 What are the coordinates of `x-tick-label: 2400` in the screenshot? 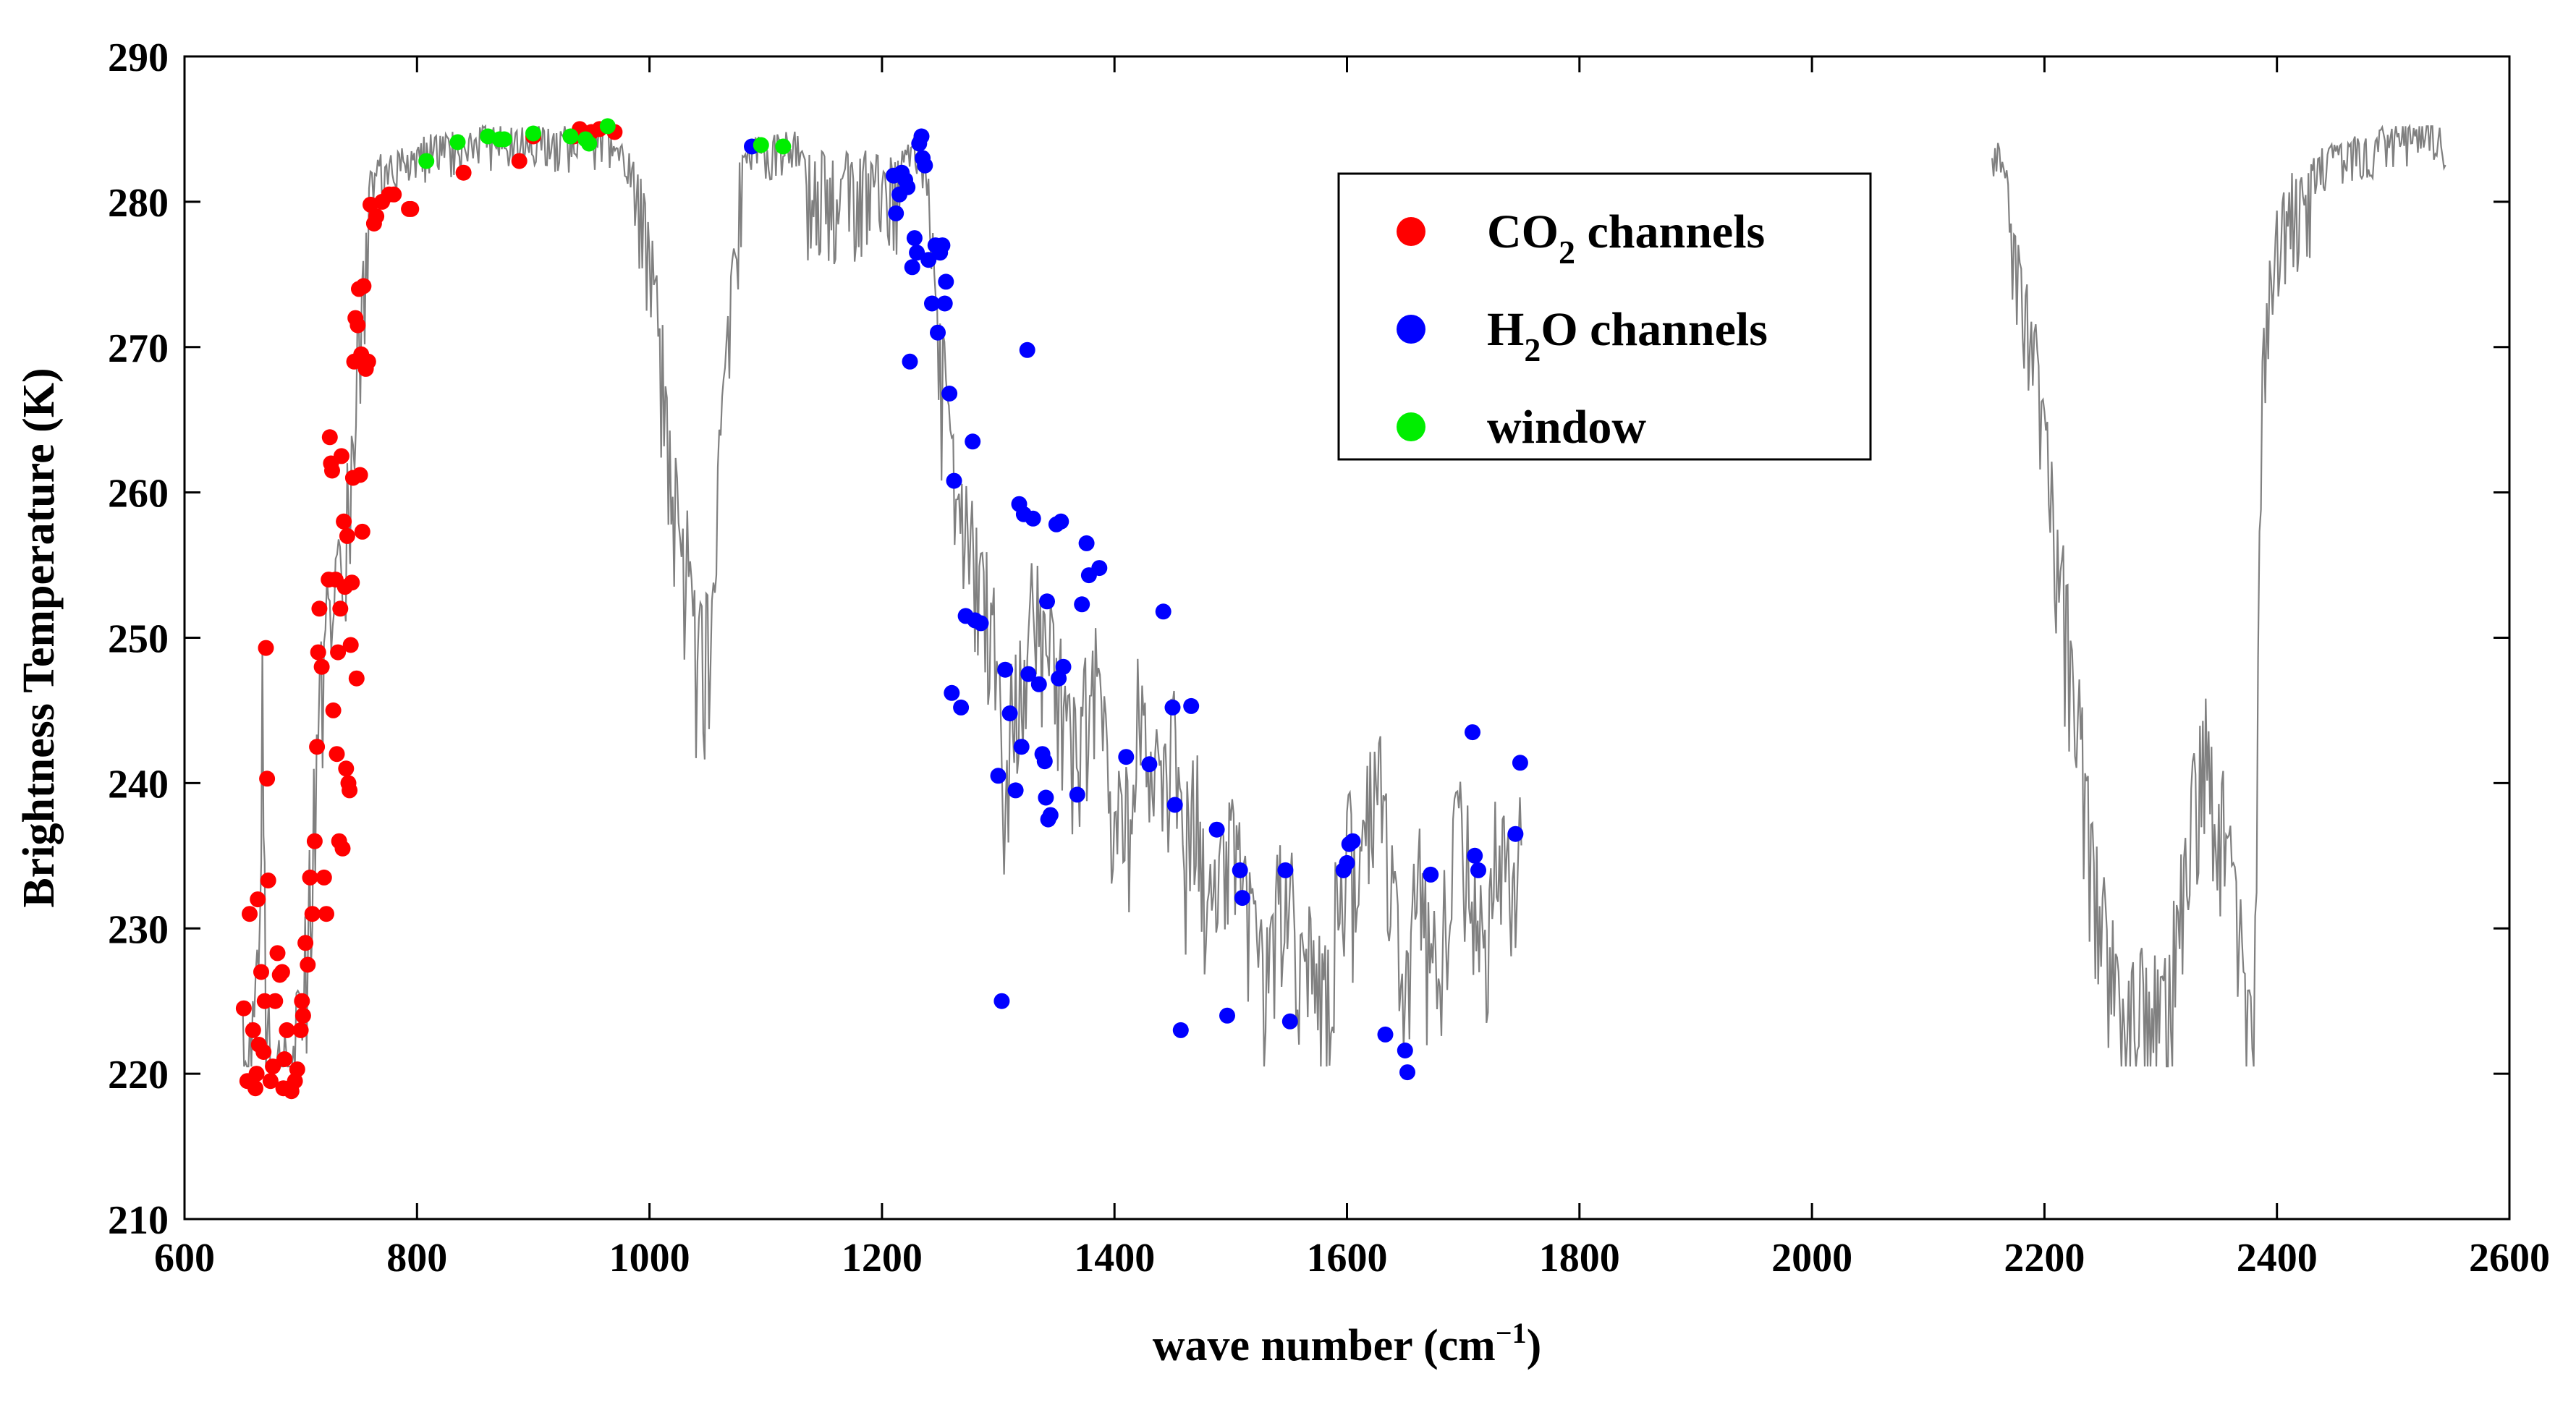 It's located at (2277, 1258).